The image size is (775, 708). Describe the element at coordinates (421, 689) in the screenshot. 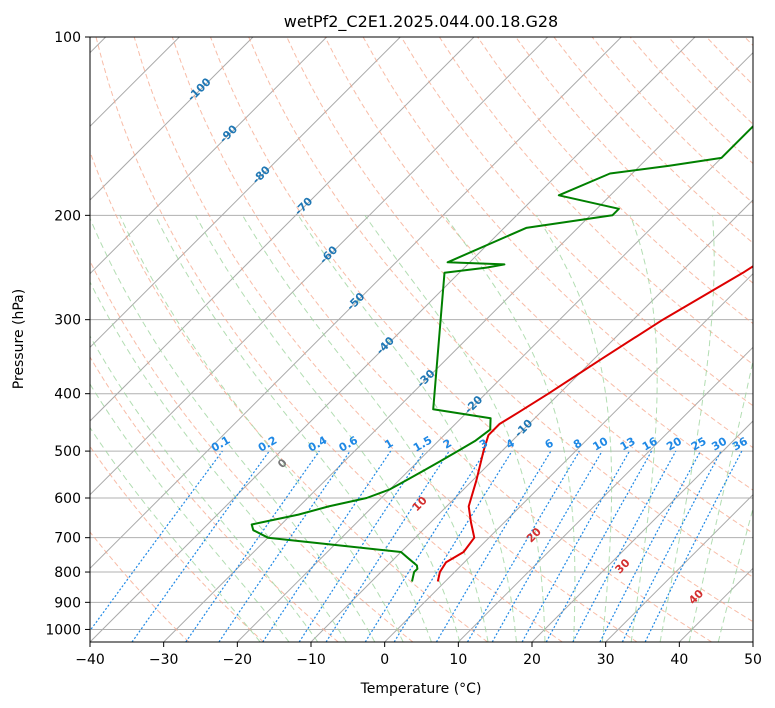

I see `x-axis-label: Temperature (°C)` at that location.